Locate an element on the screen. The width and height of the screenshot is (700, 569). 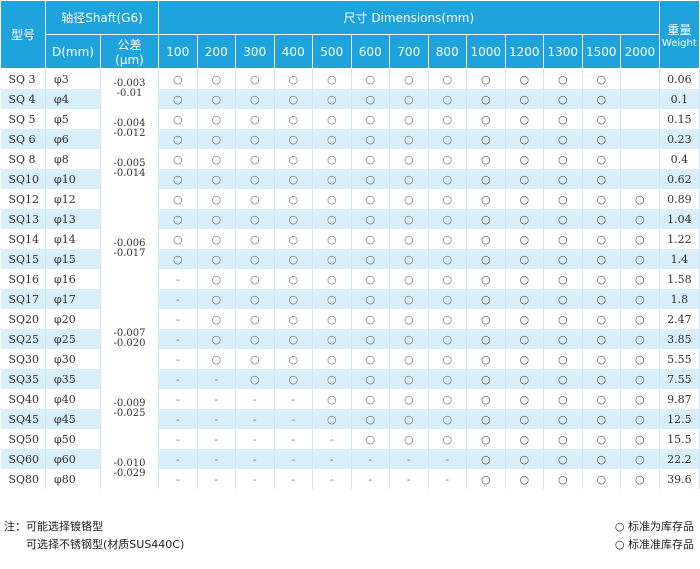
notes: 注：可能选择镀铬型 可选择不锈钢型(材质SUS440C) is located at coordinates (94, 536).